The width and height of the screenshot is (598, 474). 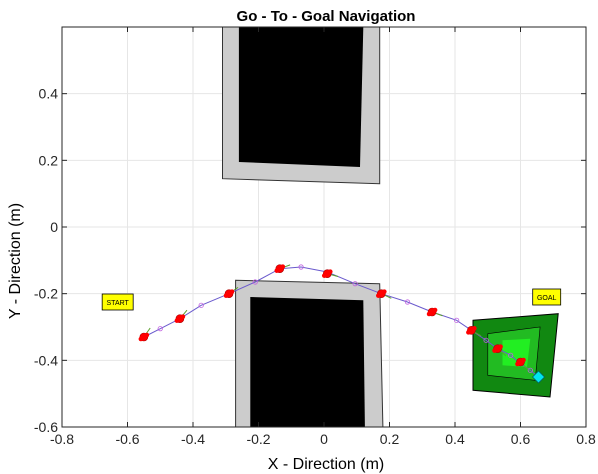 I want to click on x-tick-label: 0.2, so click(x=390, y=439).